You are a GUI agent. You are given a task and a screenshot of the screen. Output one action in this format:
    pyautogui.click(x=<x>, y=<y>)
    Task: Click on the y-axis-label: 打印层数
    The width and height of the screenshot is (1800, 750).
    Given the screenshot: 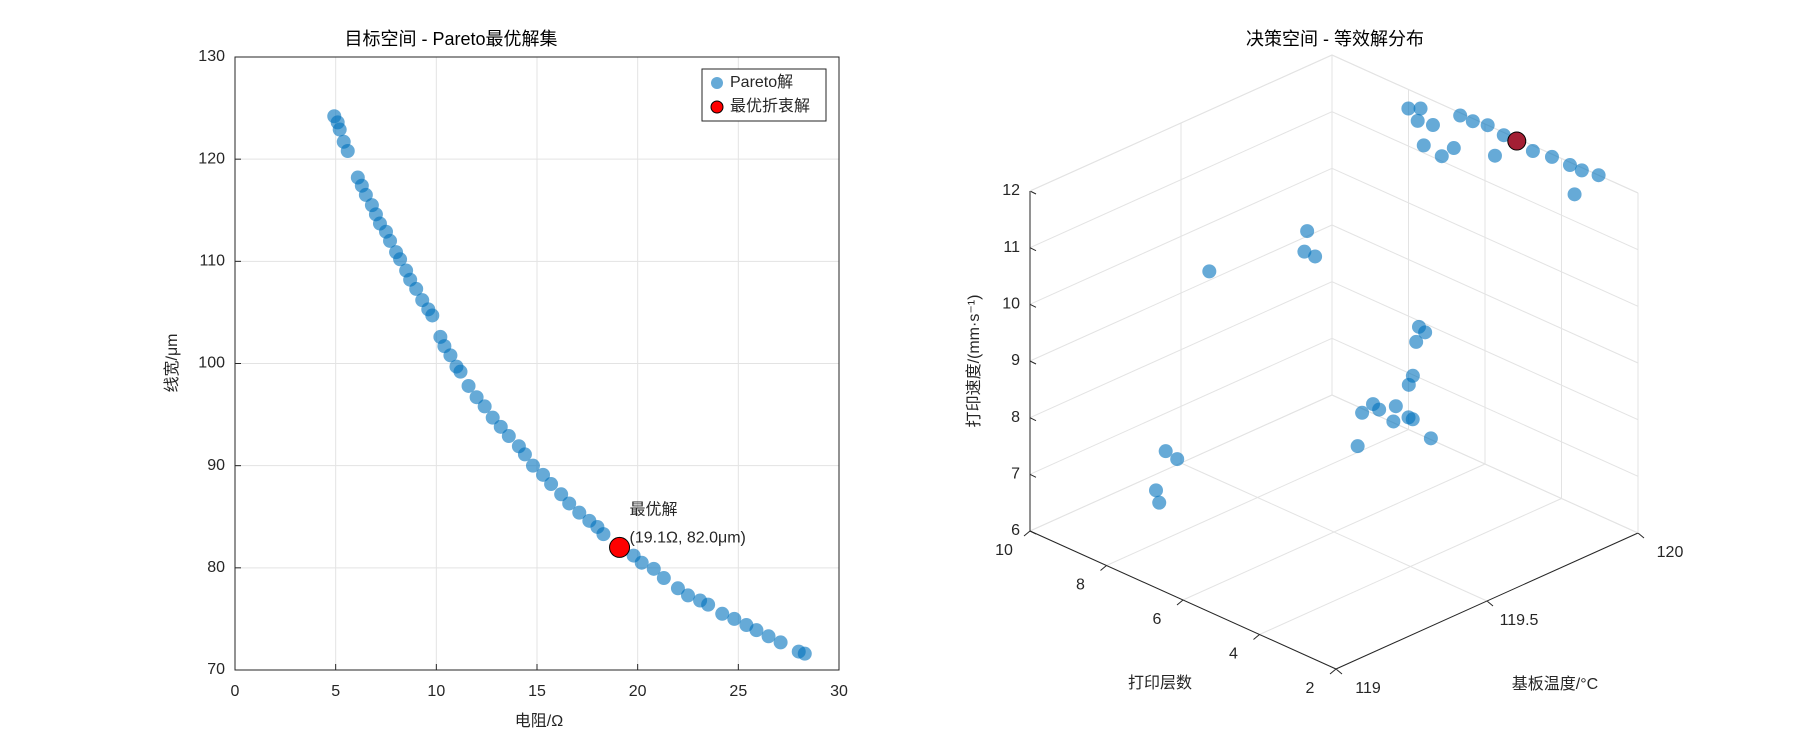 What is the action you would take?
    pyautogui.click(x=1160, y=683)
    